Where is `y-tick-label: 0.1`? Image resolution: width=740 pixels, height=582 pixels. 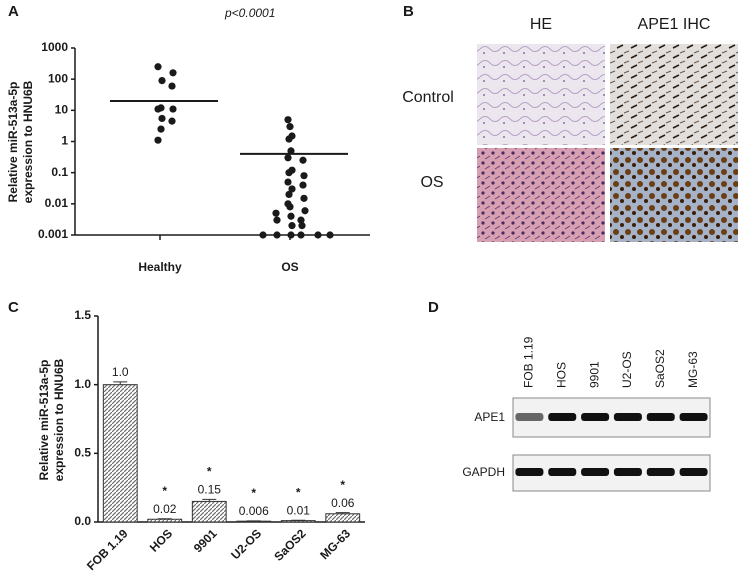 y-tick-label: 0.1 is located at coordinates (59, 172).